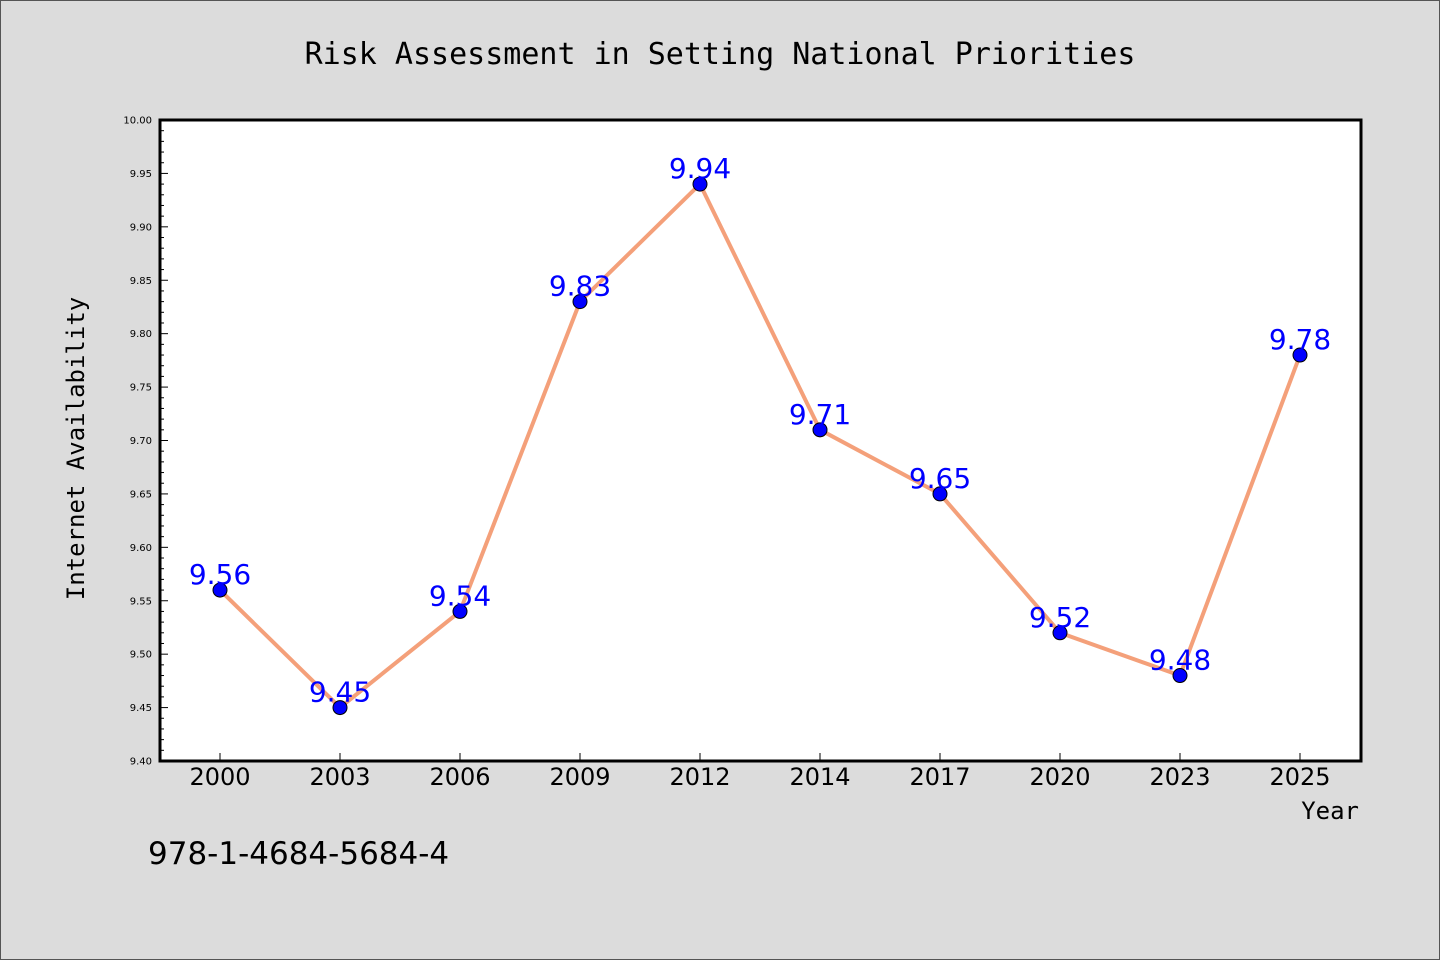 This screenshot has height=960, width=1440. Describe the element at coordinates (1060, 617) in the screenshot. I see `data-label: 9.52` at that location.